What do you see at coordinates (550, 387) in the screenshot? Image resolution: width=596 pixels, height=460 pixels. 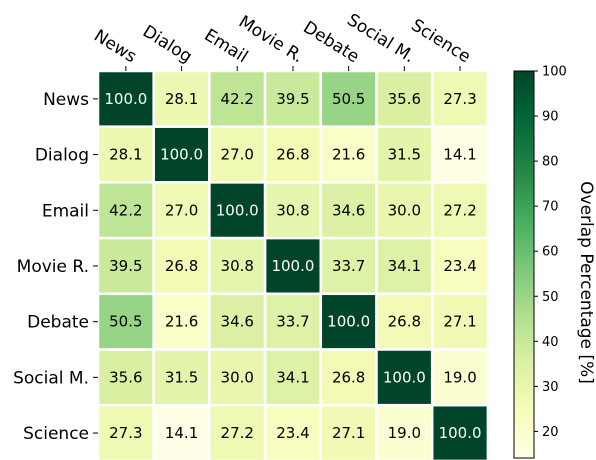 I see `colorbar-tick-label: 30` at bounding box center [550, 387].